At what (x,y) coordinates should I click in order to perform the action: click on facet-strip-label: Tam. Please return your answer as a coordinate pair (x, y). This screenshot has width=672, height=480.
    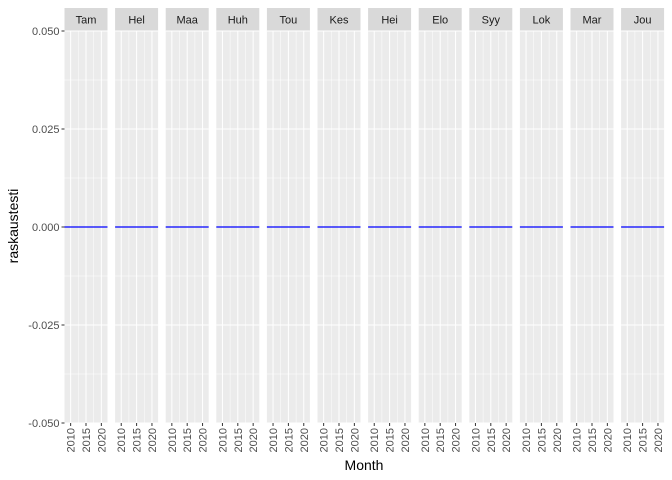
    Looking at the image, I should click on (86, 21).